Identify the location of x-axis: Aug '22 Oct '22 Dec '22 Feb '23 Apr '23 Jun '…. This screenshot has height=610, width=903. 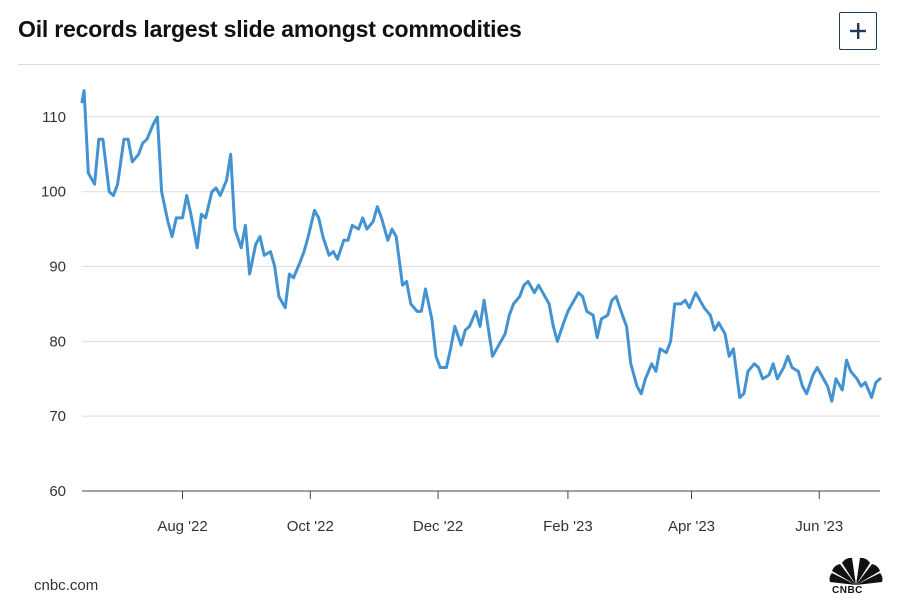
(481, 512).